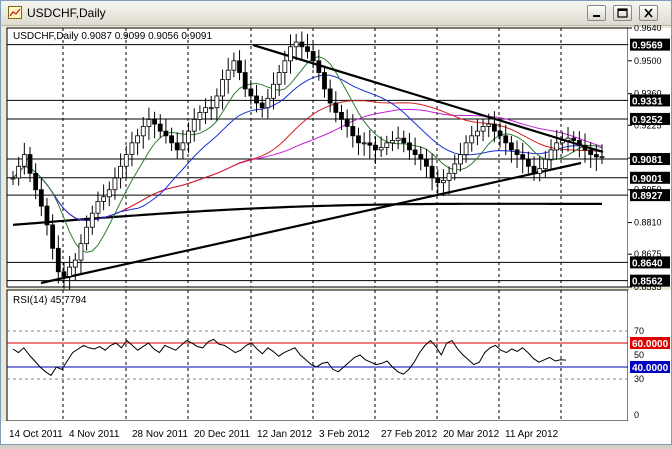 This screenshot has width=672, height=449. Describe the element at coordinates (596, 13) in the screenshot. I see `minimize-button` at that location.